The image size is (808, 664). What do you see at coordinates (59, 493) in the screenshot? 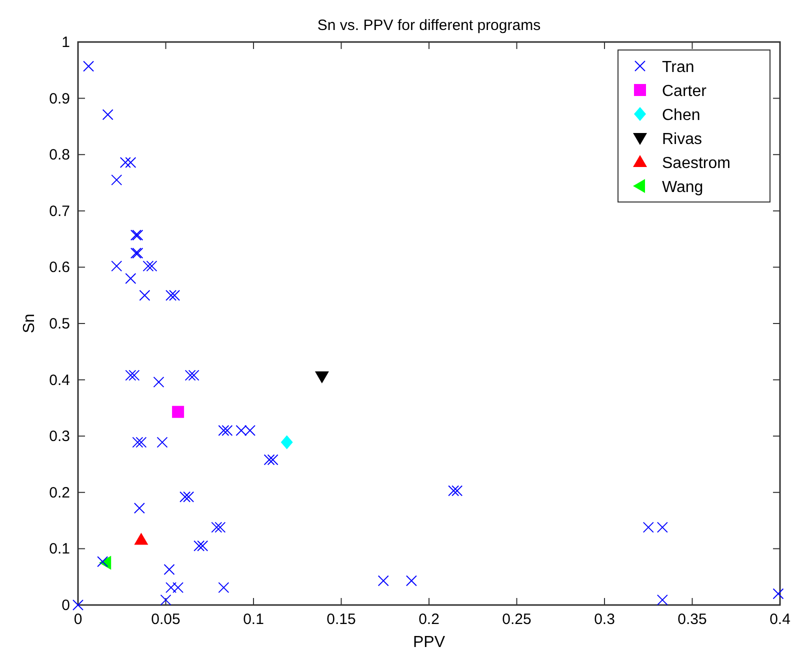
I see `y-tick-label: 0.2` at bounding box center [59, 493].